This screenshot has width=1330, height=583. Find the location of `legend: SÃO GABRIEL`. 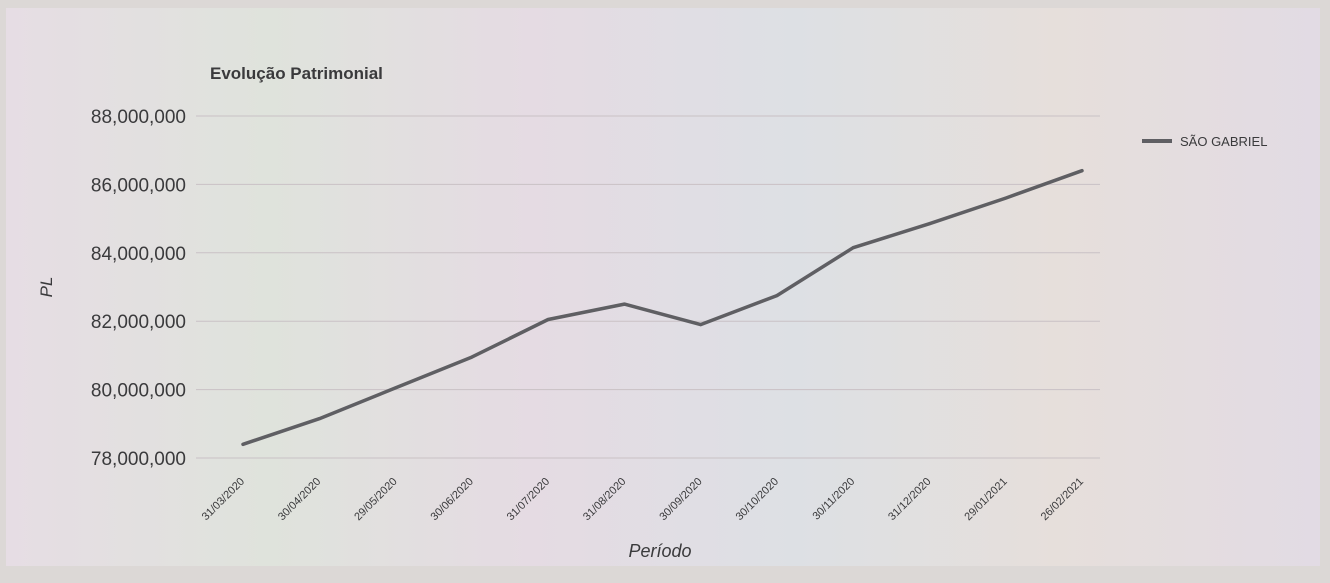

legend: SÃO GABRIEL is located at coordinates (1204, 141).